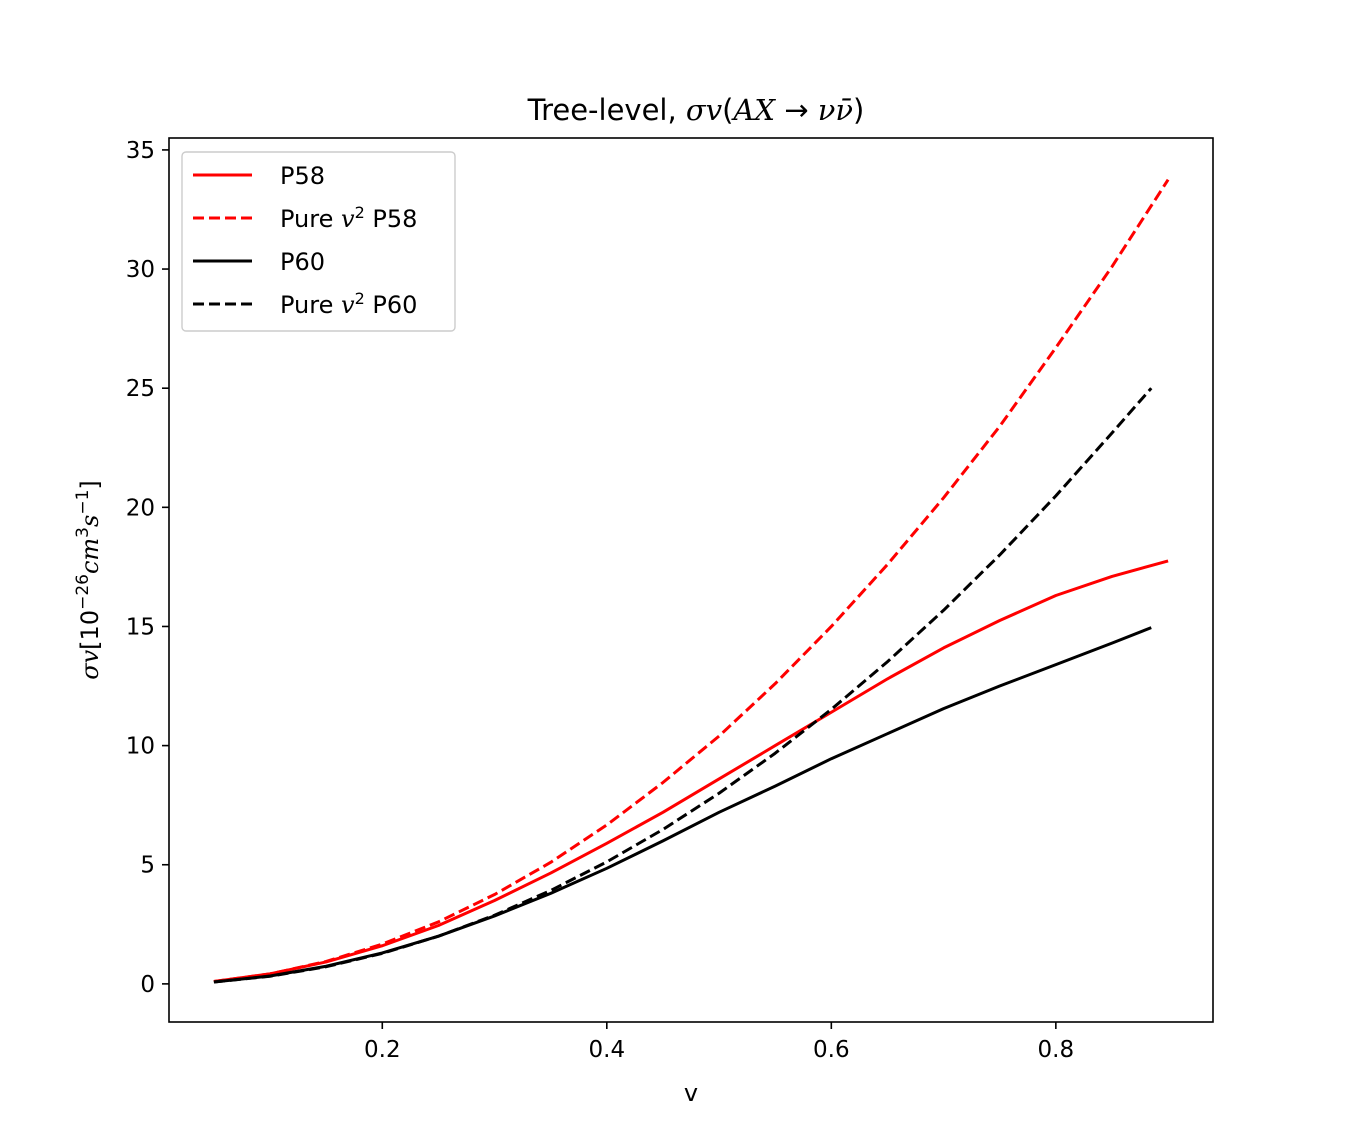  Describe the element at coordinates (140, 151) in the screenshot. I see `y-tick-label: 35` at that location.